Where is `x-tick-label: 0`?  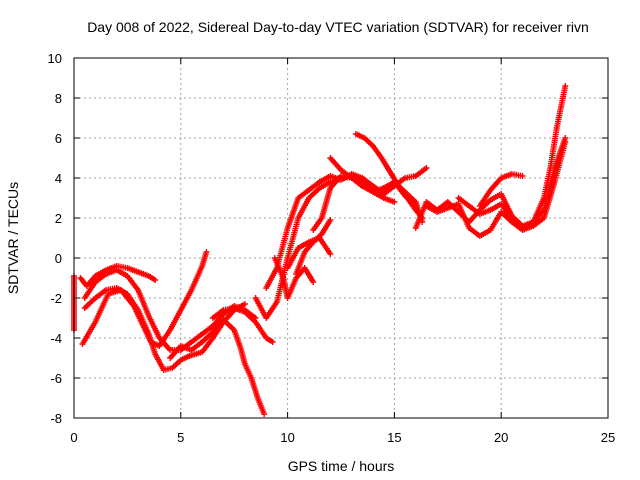
x-tick-label: 0 is located at coordinates (73, 437).